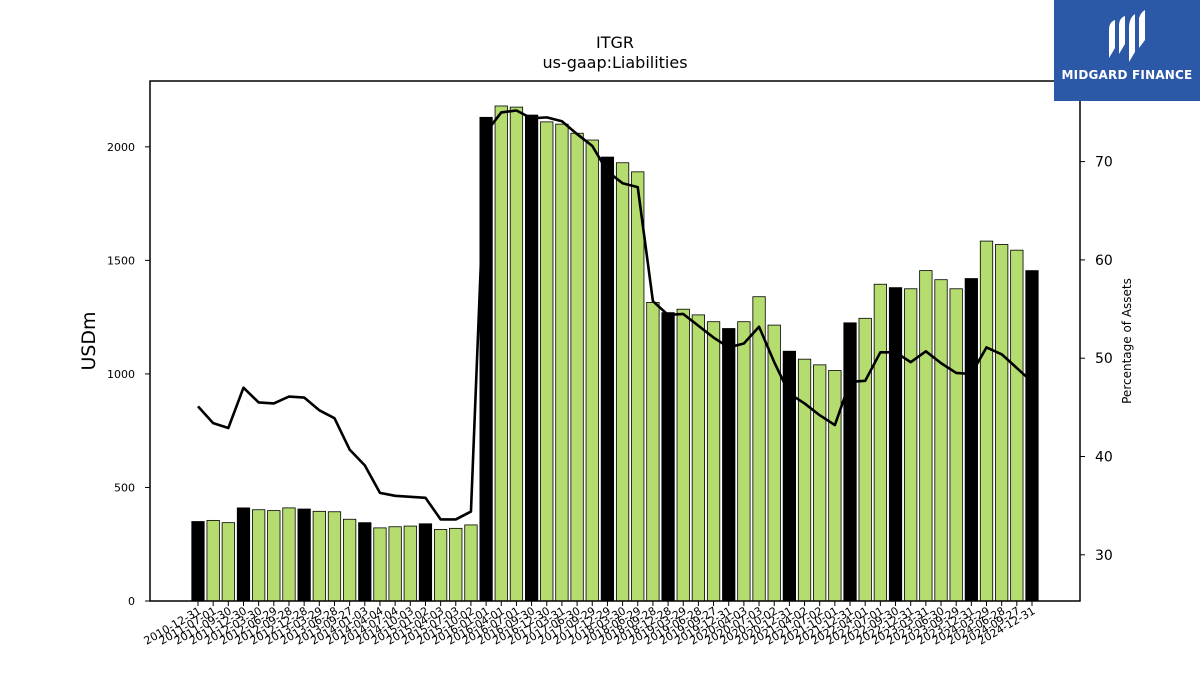 The image size is (1200, 675). Describe the element at coordinates (1104, 556) in the screenshot. I see `y2-tick-label: 30` at that location.